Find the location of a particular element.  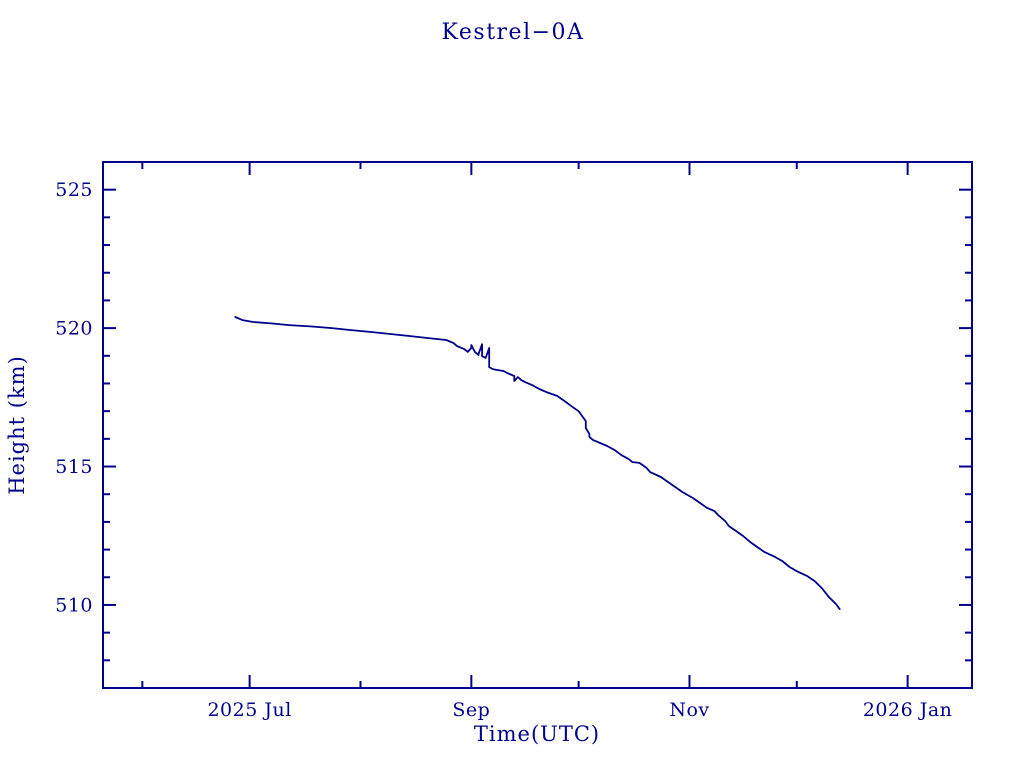

y-tick-label: 510 is located at coordinates (74, 605).